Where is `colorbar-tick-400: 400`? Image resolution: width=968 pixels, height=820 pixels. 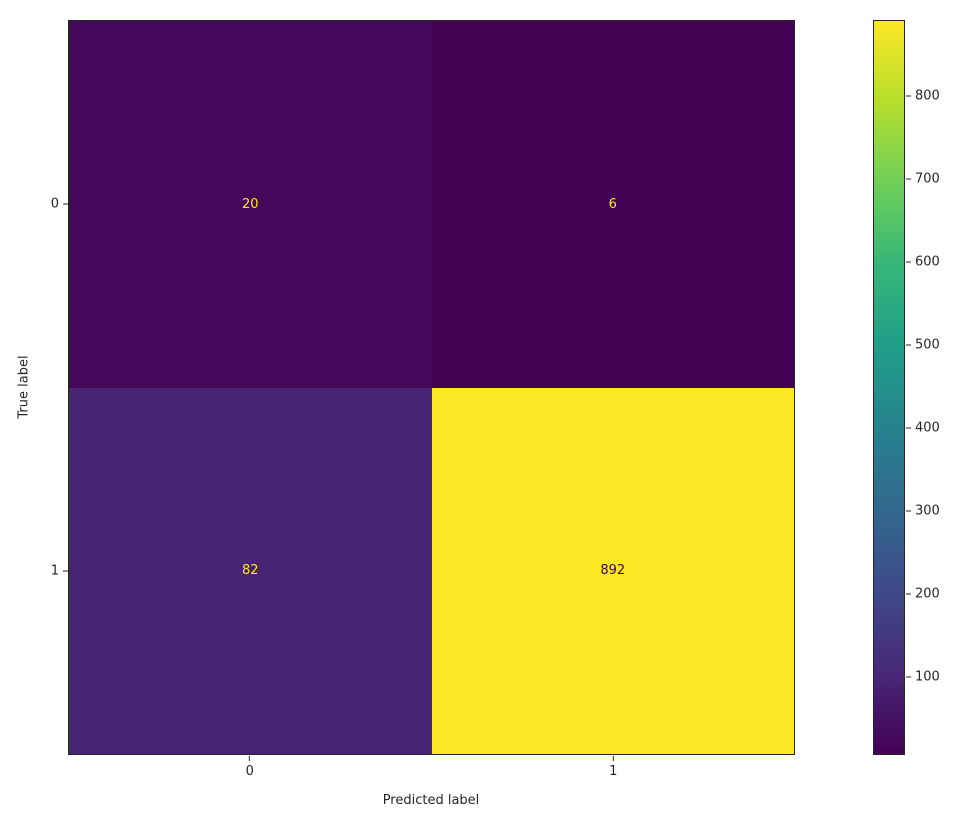
colorbar-tick-400: 400 is located at coordinates (923, 428).